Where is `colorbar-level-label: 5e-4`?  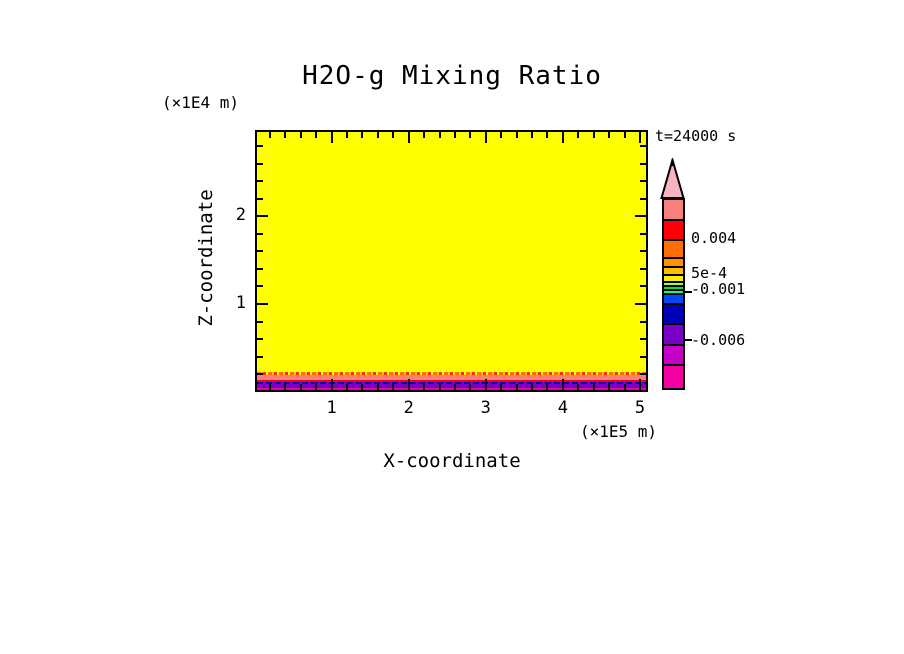 colorbar-level-label: 5e-4 is located at coordinates (709, 273).